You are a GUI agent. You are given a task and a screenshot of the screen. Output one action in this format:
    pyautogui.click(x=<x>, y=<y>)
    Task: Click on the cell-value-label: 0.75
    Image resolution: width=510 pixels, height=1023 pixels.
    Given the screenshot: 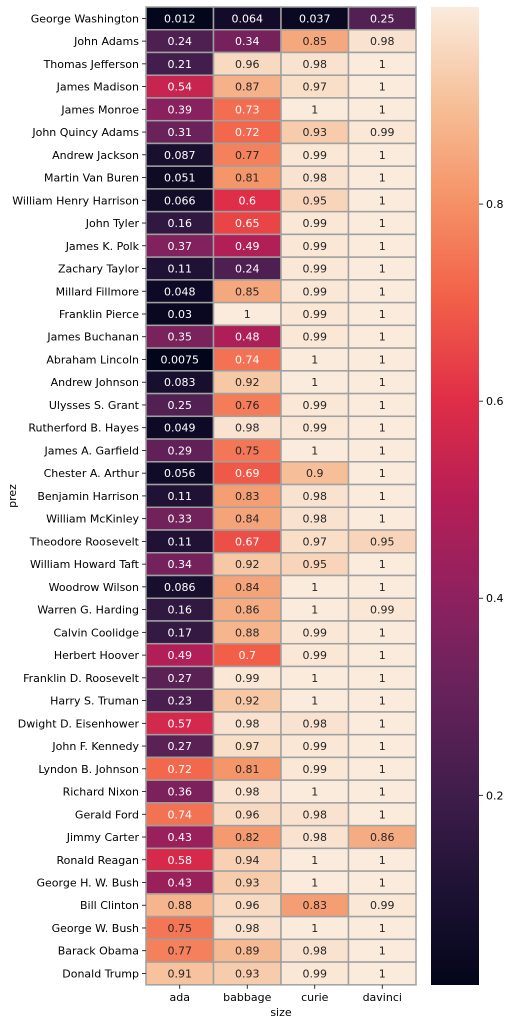 What is the action you would take?
    pyautogui.click(x=180, y=928)
    